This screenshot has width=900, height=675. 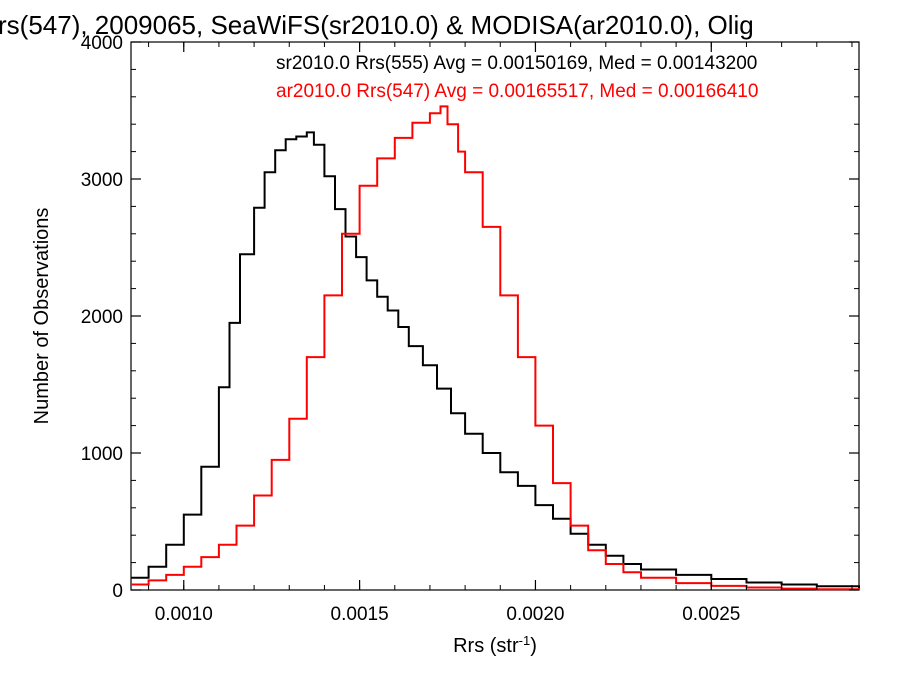 I want to click on x-axis-label-close: ), so click(x=533, y=646).